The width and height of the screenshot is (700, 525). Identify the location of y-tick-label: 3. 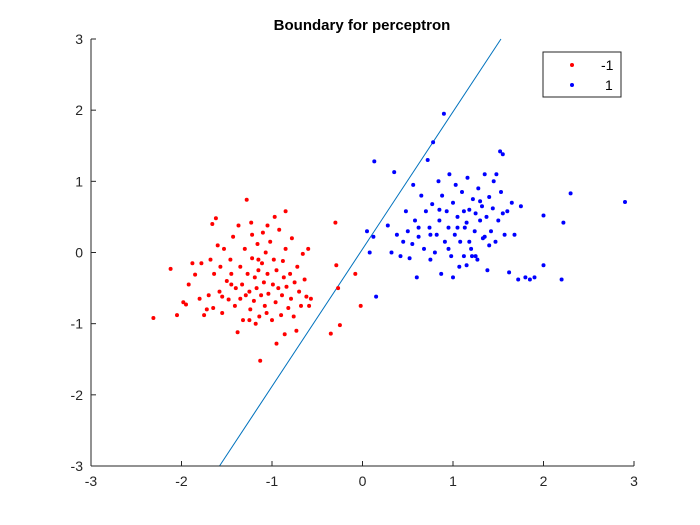
(79, 39).